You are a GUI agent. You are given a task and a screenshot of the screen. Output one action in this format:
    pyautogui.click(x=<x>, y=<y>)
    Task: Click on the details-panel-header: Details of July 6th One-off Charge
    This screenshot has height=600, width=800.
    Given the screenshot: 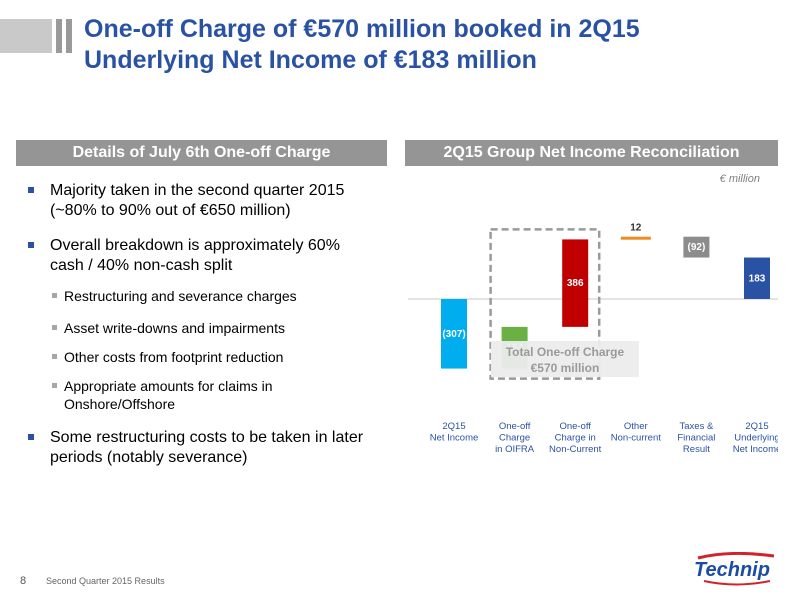 What is the action you would take?
    pyautogui.click(x=201, y=153)
    